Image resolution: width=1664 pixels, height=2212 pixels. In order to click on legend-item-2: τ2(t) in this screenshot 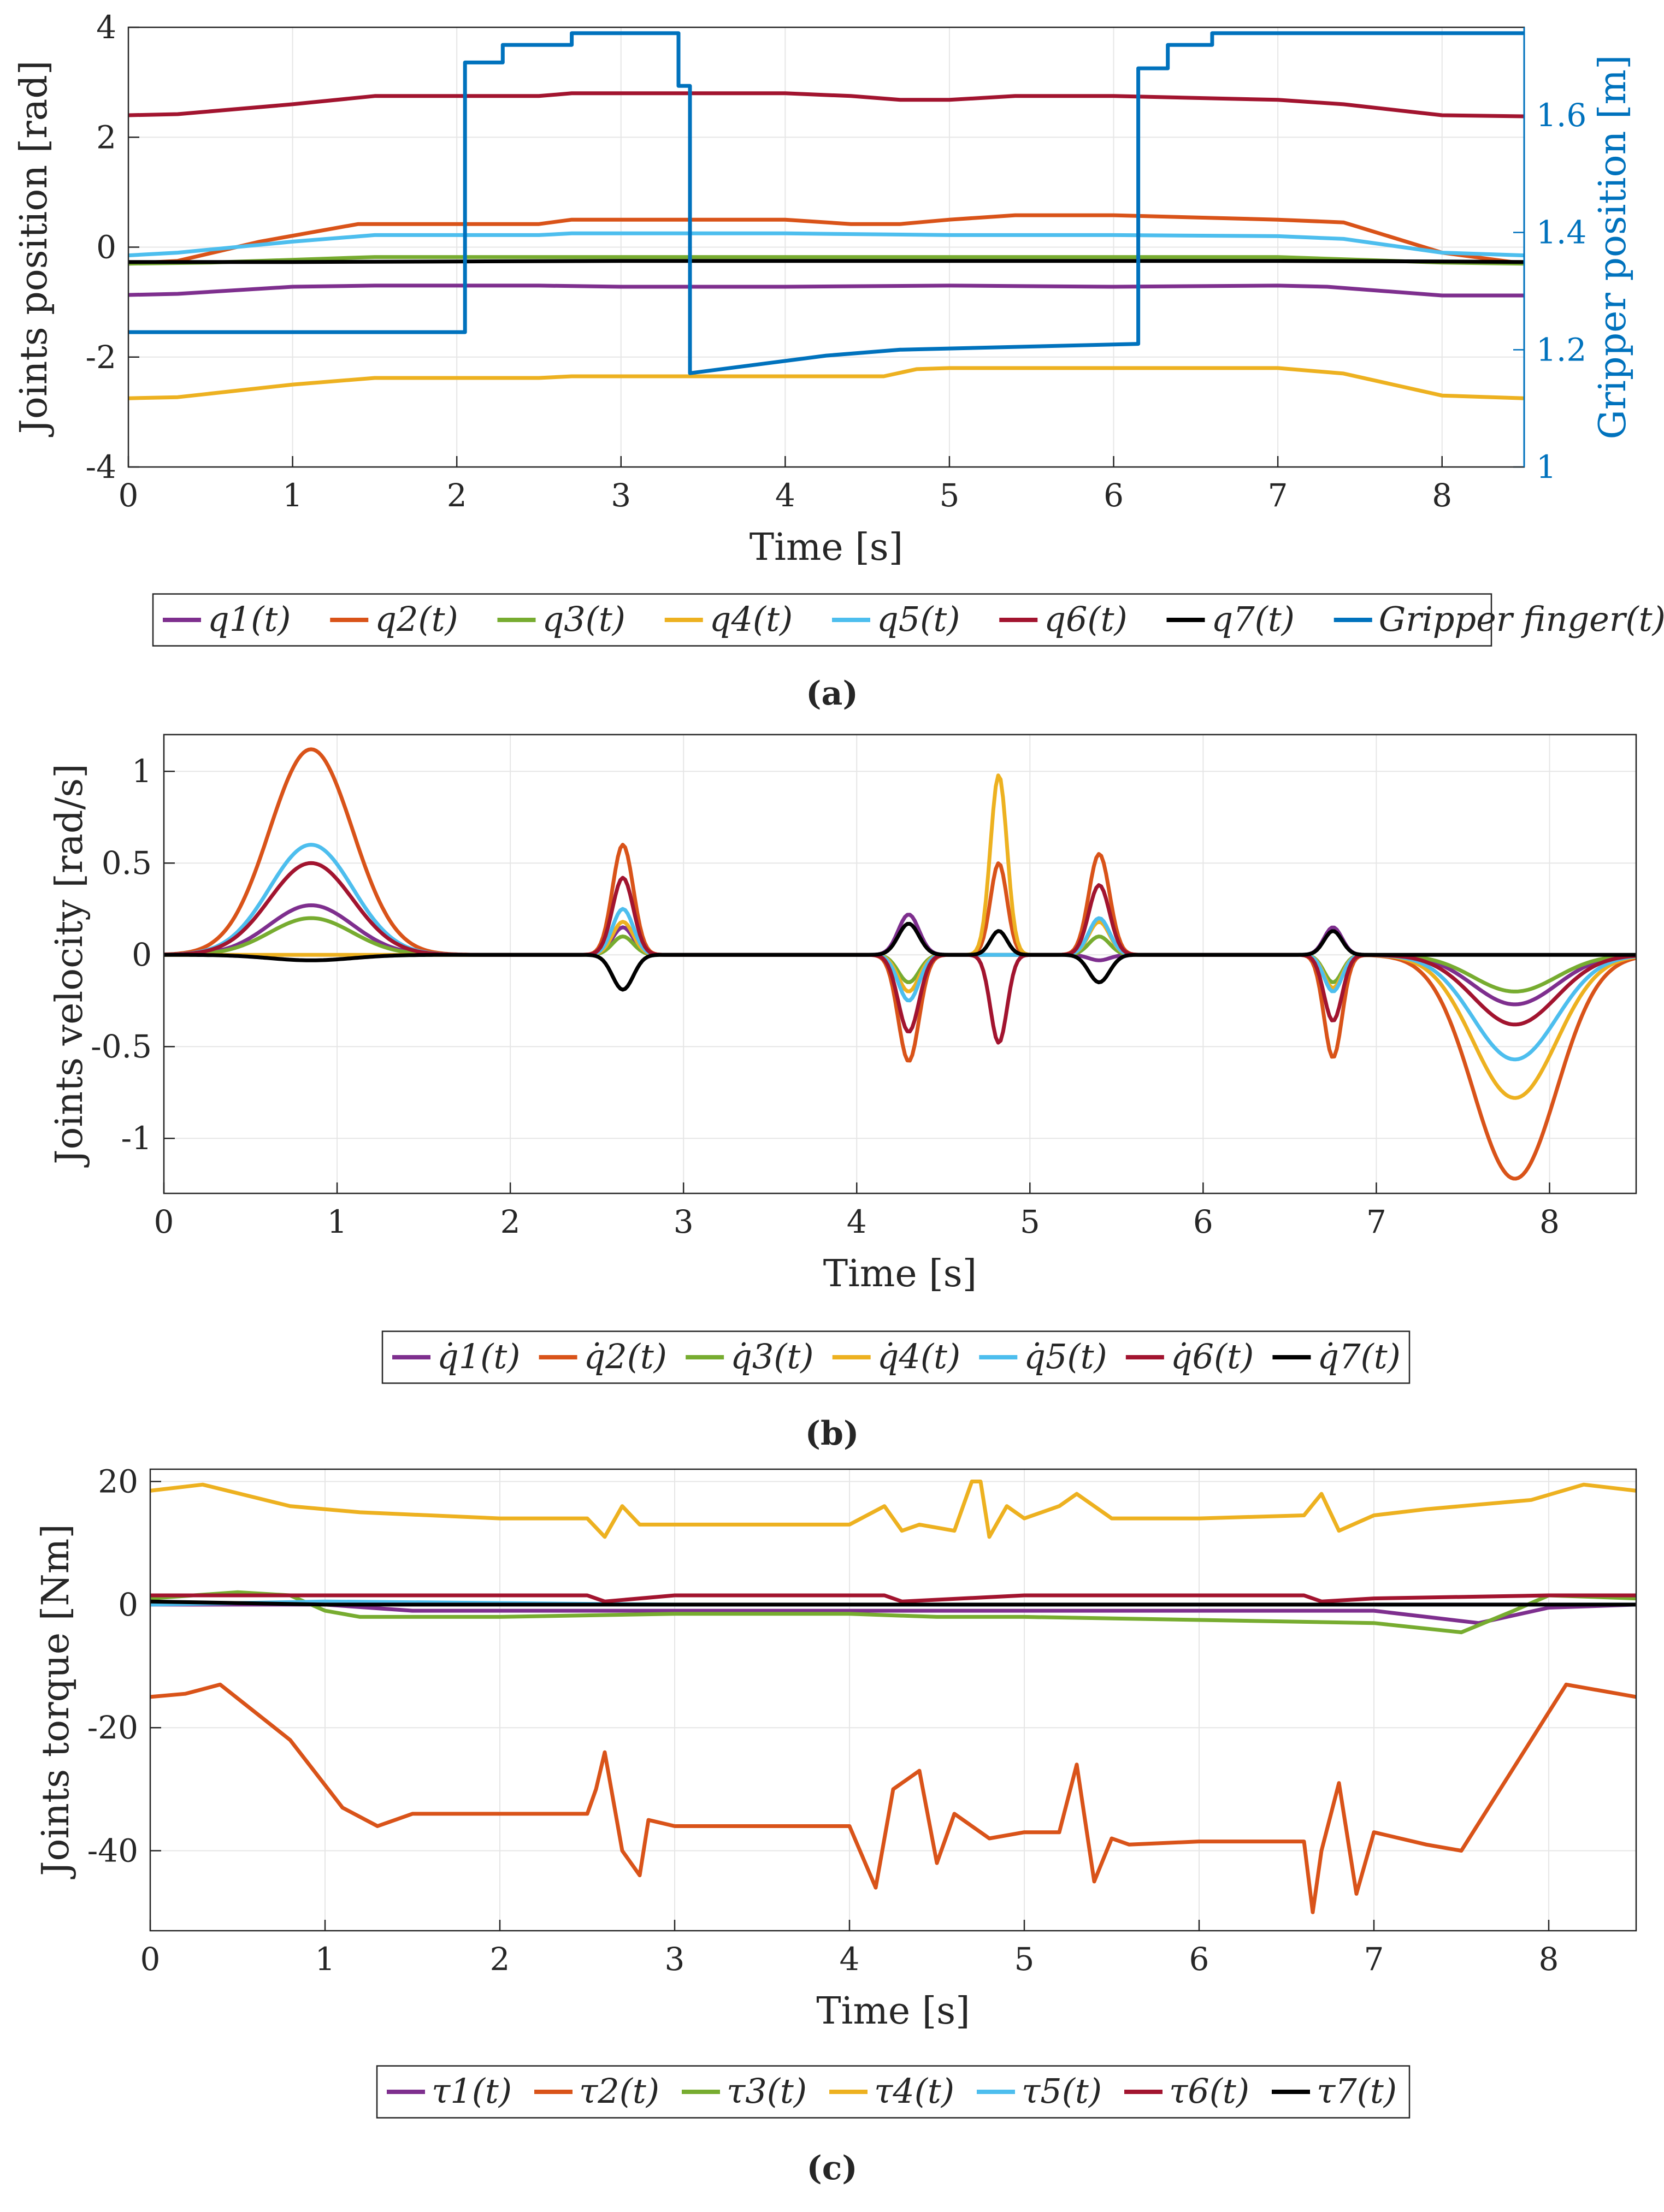, I will do `click(619, 2091)`.